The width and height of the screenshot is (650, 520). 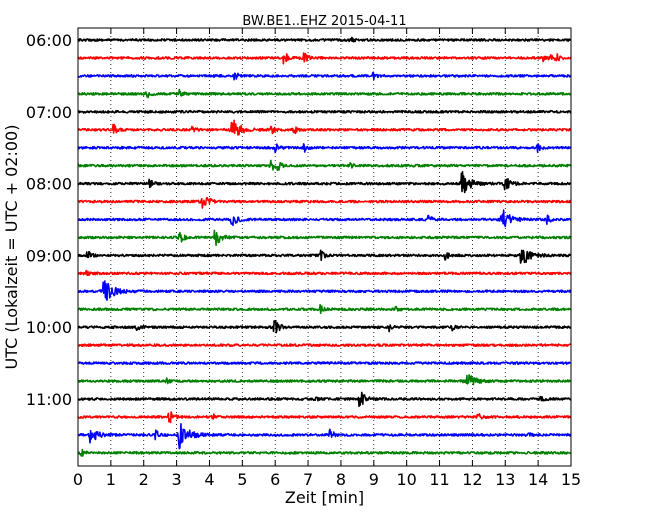 What do you see at coordinates (78, 479) in the screenshot?
I see `x-tick-label: 0` at bounding box center [78, 479].